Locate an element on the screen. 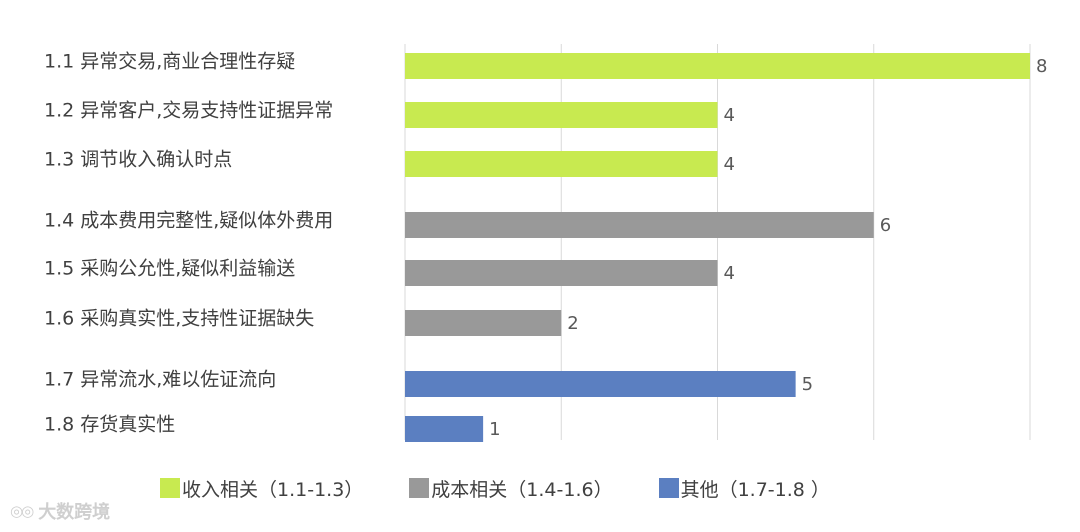  legend-item-cost: 成本相关（1.4-1.6） is located at coordinates (511, 488).